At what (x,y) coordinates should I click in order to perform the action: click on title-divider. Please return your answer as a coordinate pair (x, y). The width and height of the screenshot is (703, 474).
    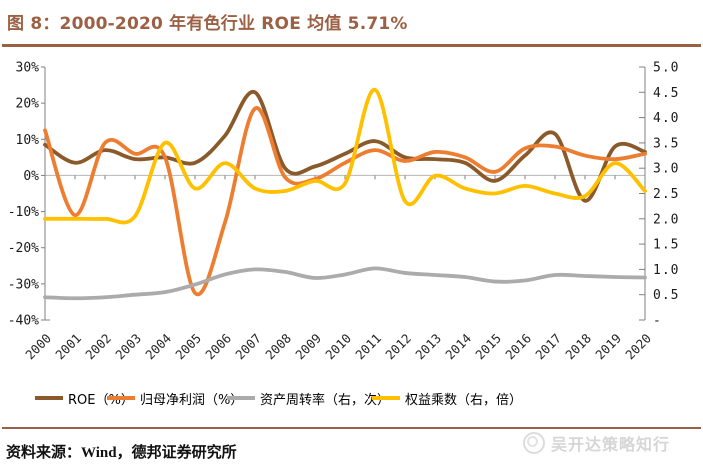
    Looking at the image, I should click on (351, 45).